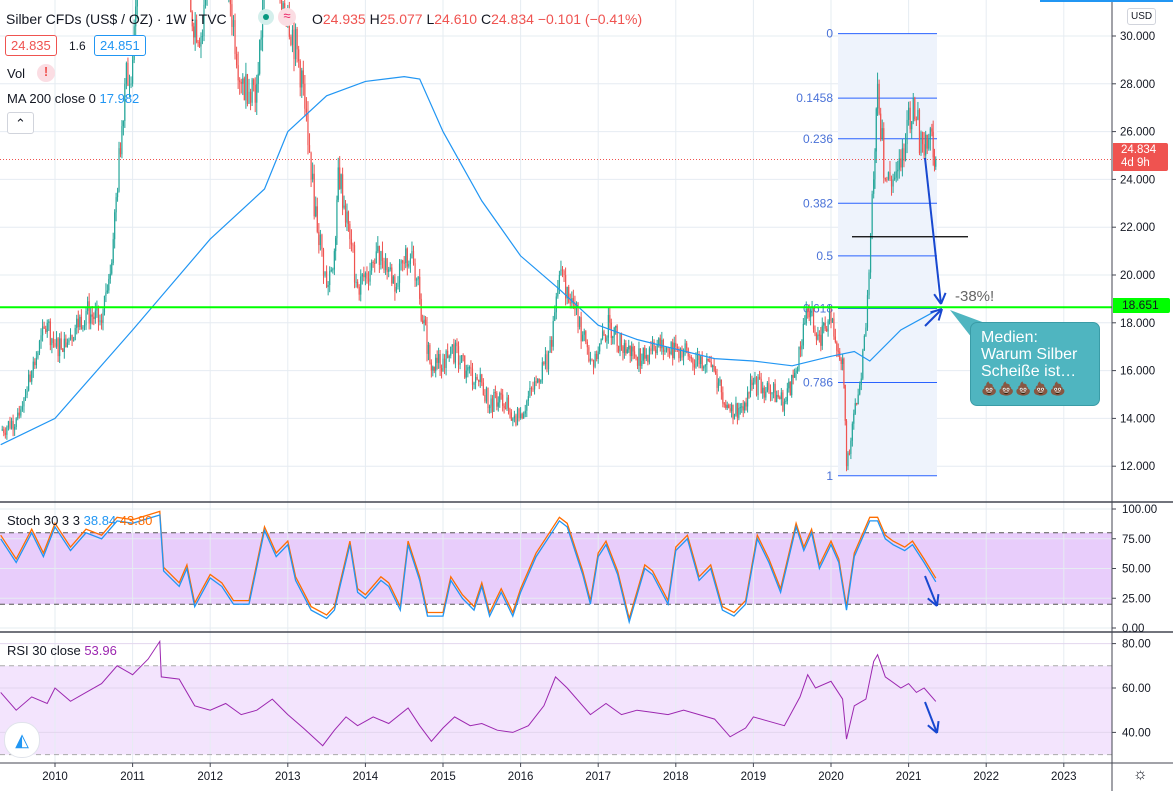  What do you see at coordinates (931, 717) in the screenshot?
I see `rsi-arrow` at bounding box center [931, 717].